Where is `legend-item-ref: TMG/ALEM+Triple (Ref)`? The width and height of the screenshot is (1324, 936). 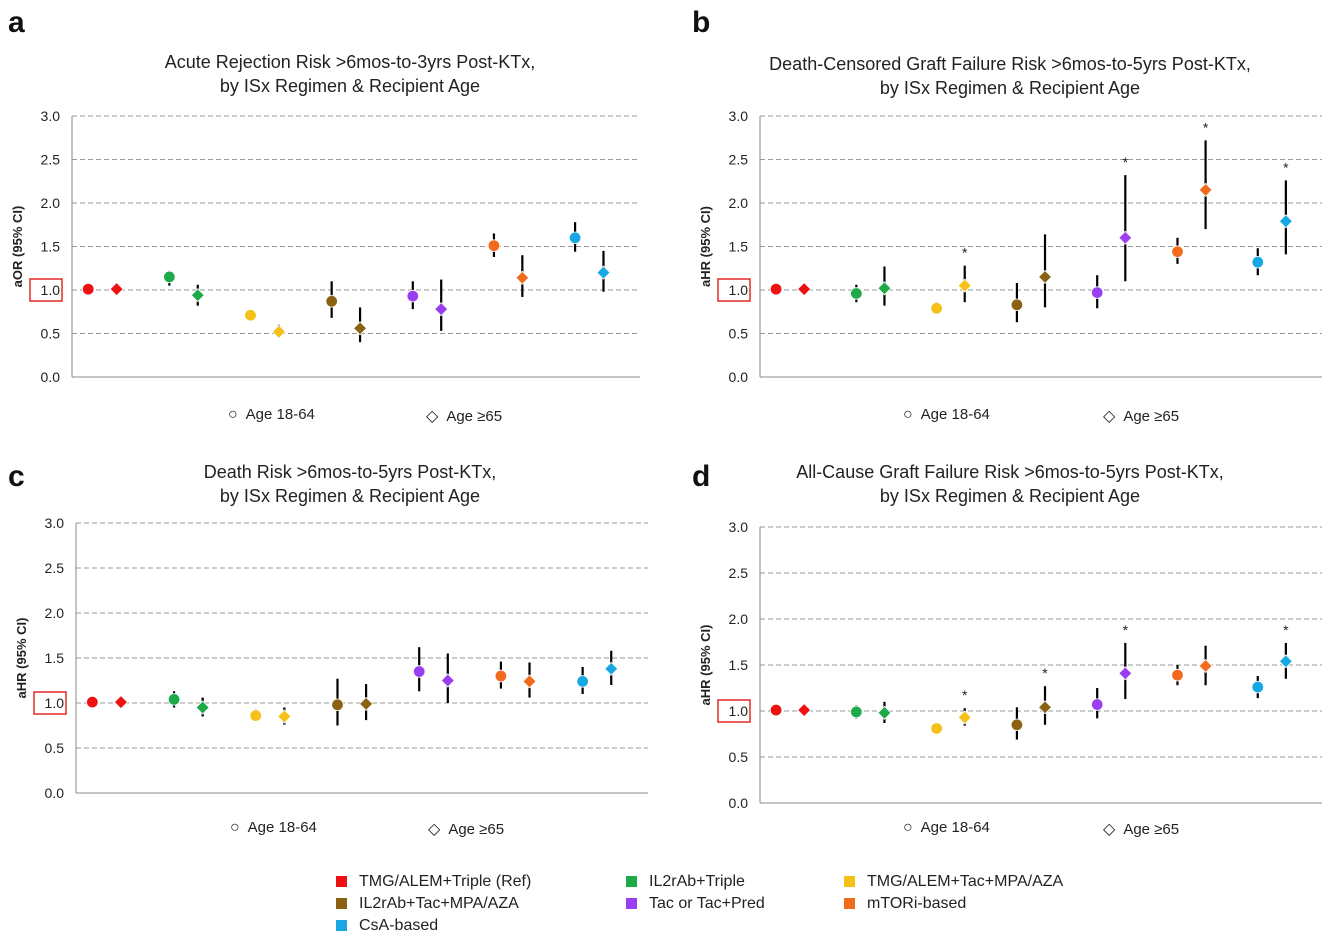
legend-item-ref: TMG/ALEM+Triple (Ref) is located at coordinates (433, 882).